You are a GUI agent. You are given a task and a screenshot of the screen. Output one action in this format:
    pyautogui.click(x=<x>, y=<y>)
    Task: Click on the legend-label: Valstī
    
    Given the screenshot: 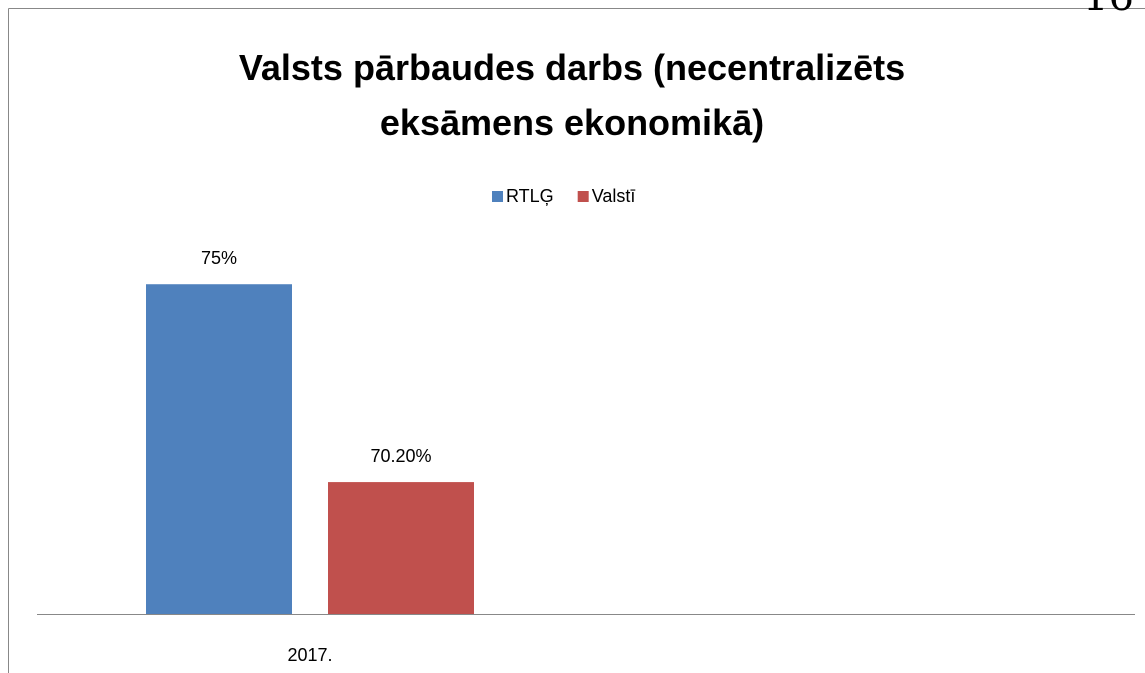 What is the action you would take?
    pyautogui.click(x=614, y=196)
    